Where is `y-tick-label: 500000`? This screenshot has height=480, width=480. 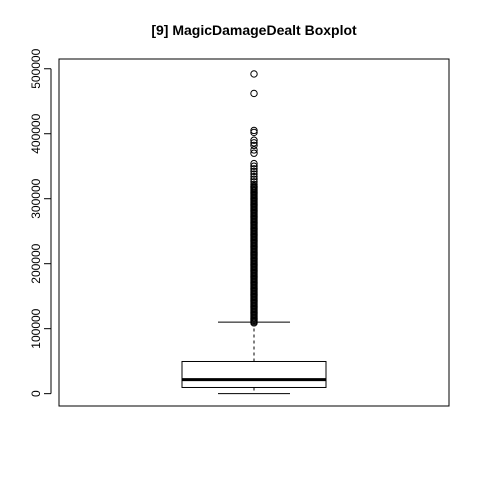 y-tick-label: 500000 is located at coordinates (36, 68).